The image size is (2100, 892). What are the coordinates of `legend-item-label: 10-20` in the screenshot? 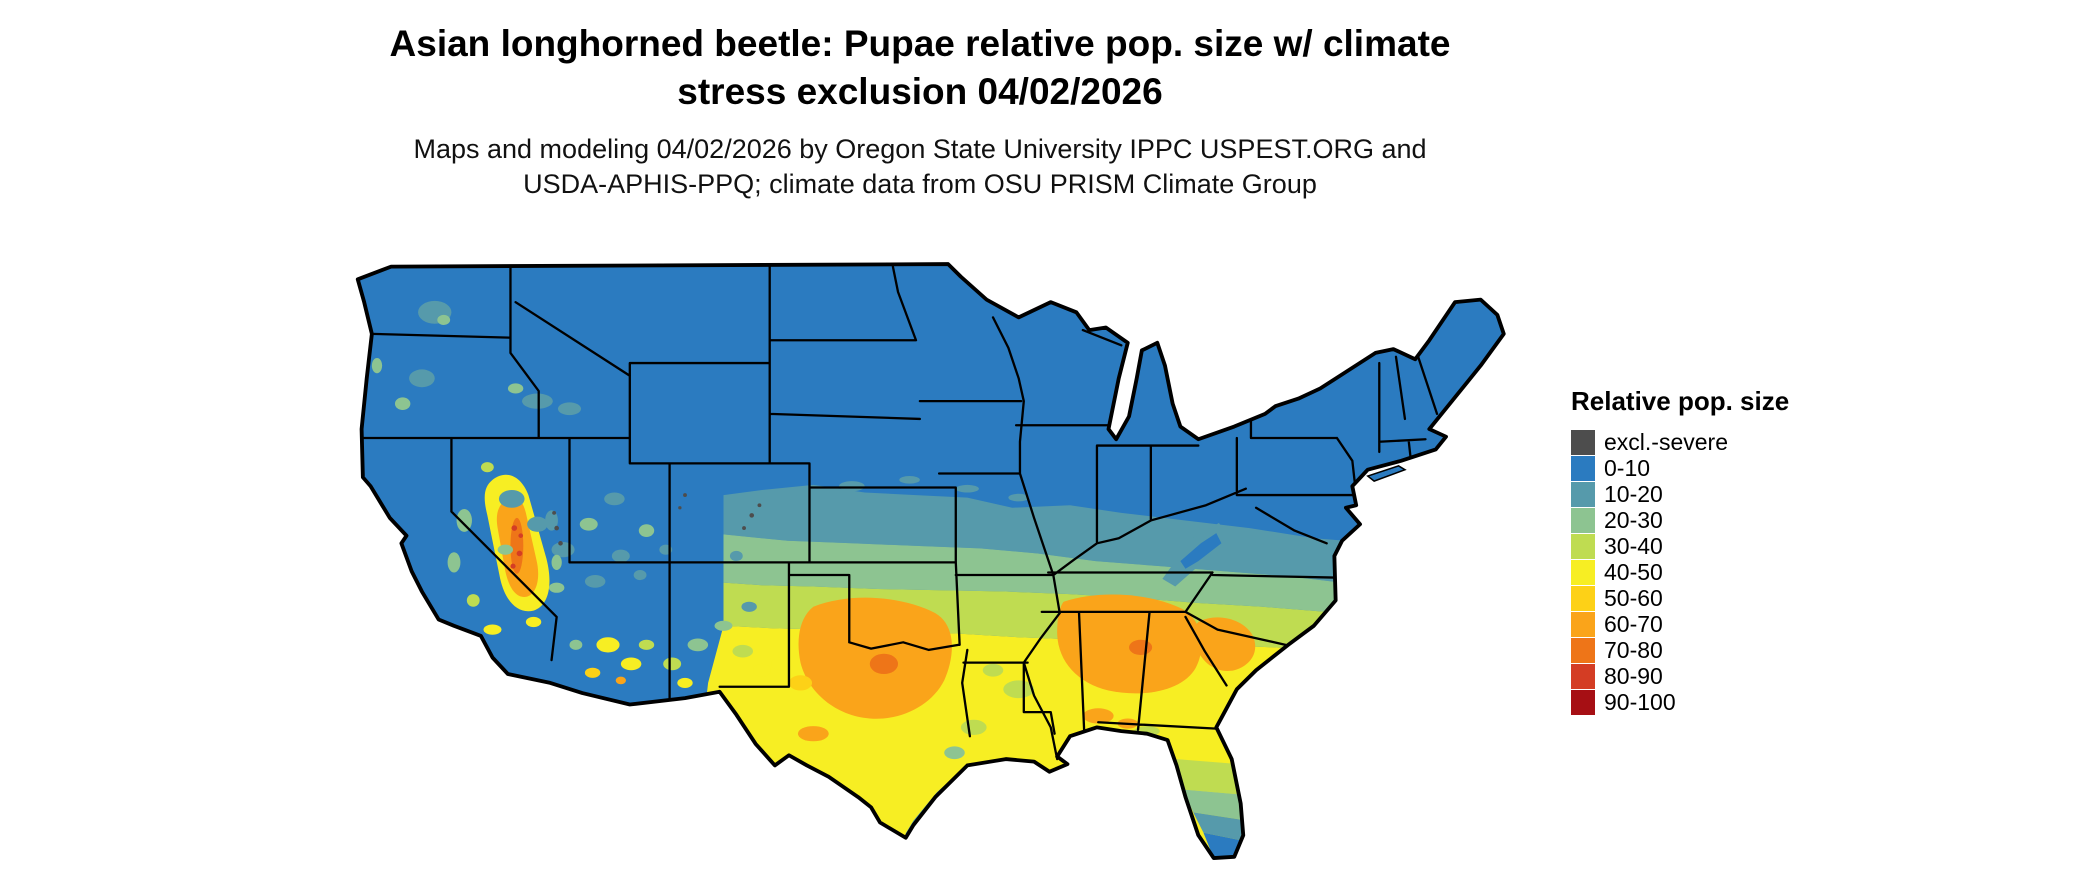 It's located at (1633, 493).